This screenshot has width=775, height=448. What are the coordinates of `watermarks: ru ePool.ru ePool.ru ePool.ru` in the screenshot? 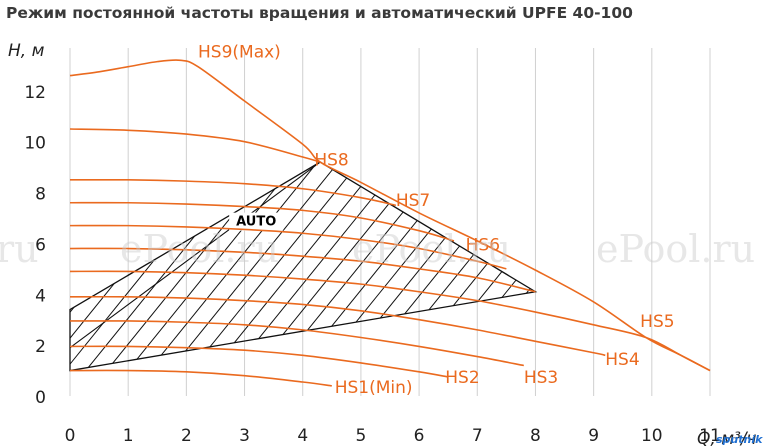 It's located at (377, 249).